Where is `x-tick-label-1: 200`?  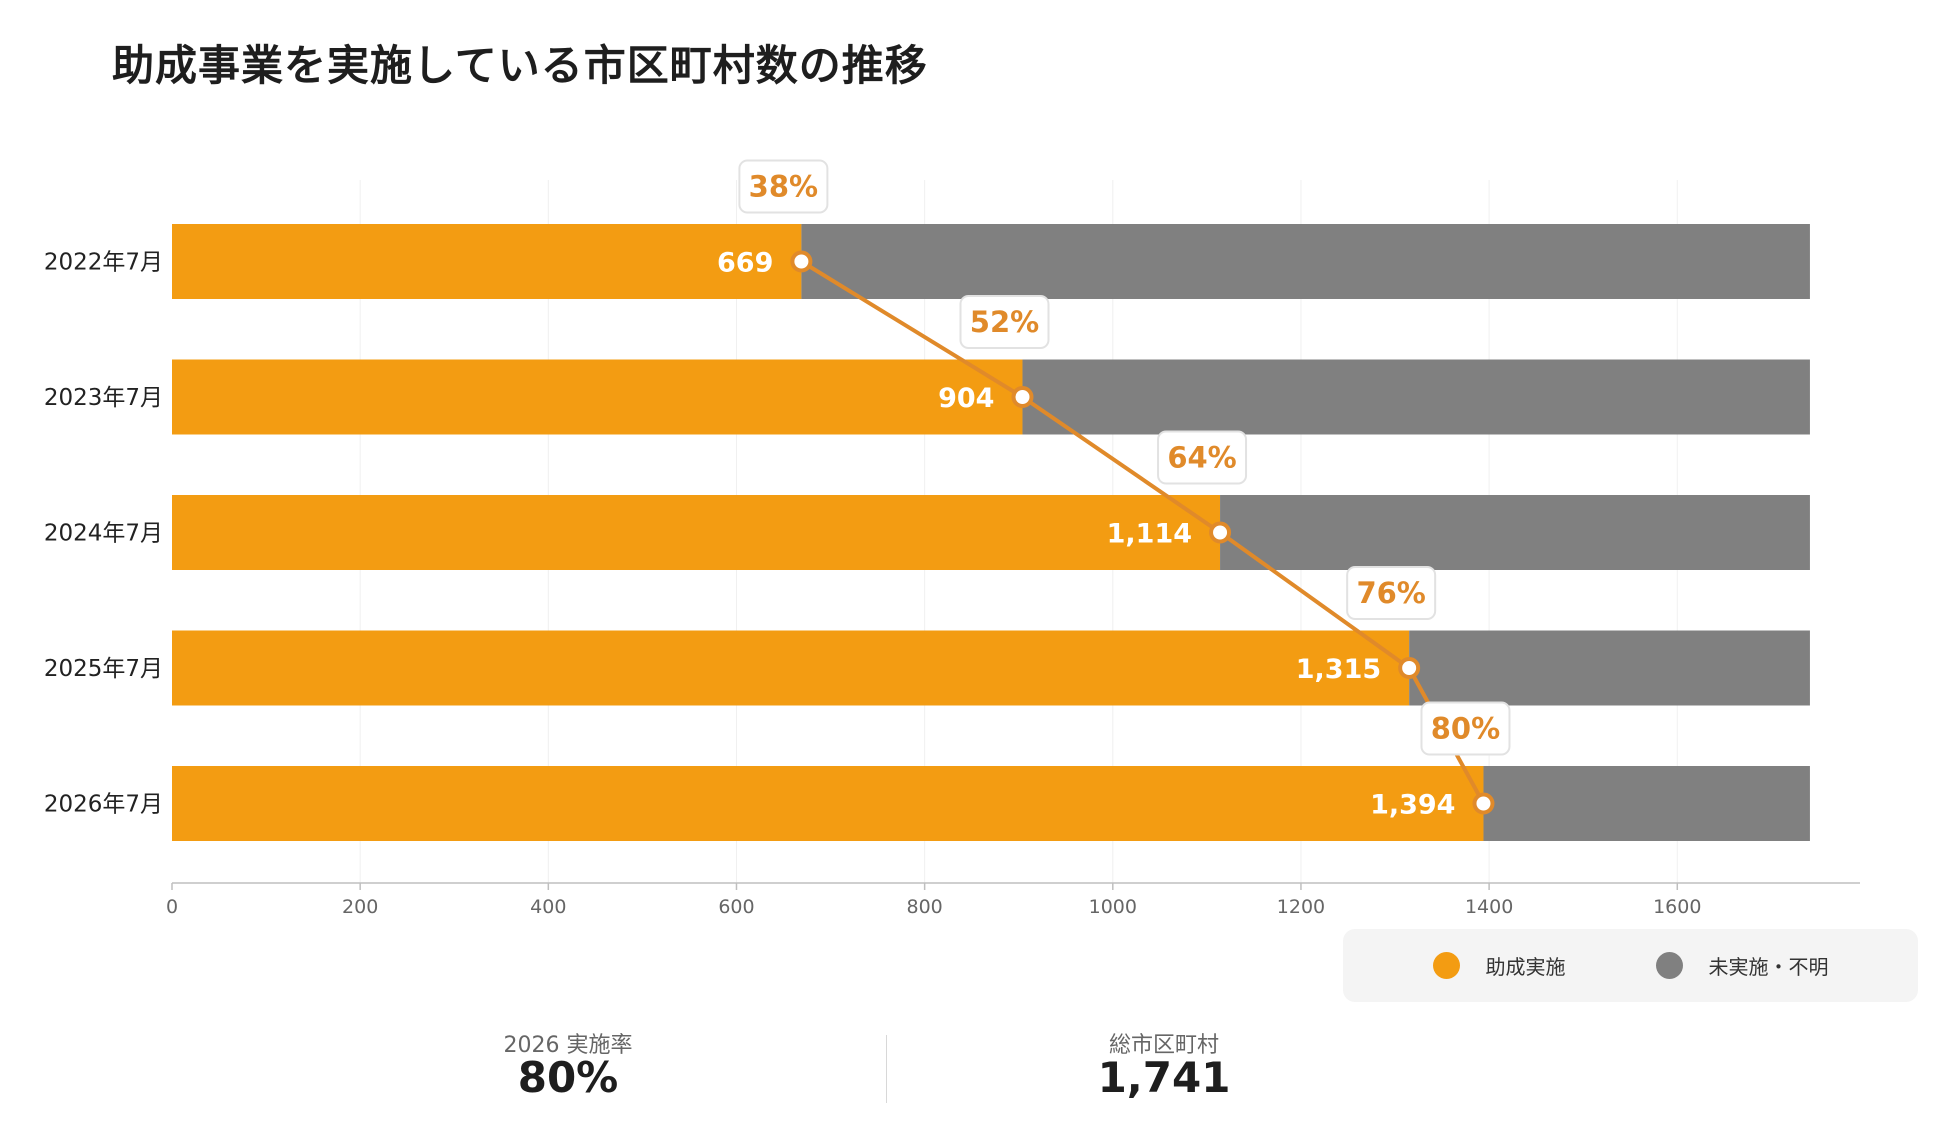
x-tick-label-1: 200 is located at coordinates (360, 907).